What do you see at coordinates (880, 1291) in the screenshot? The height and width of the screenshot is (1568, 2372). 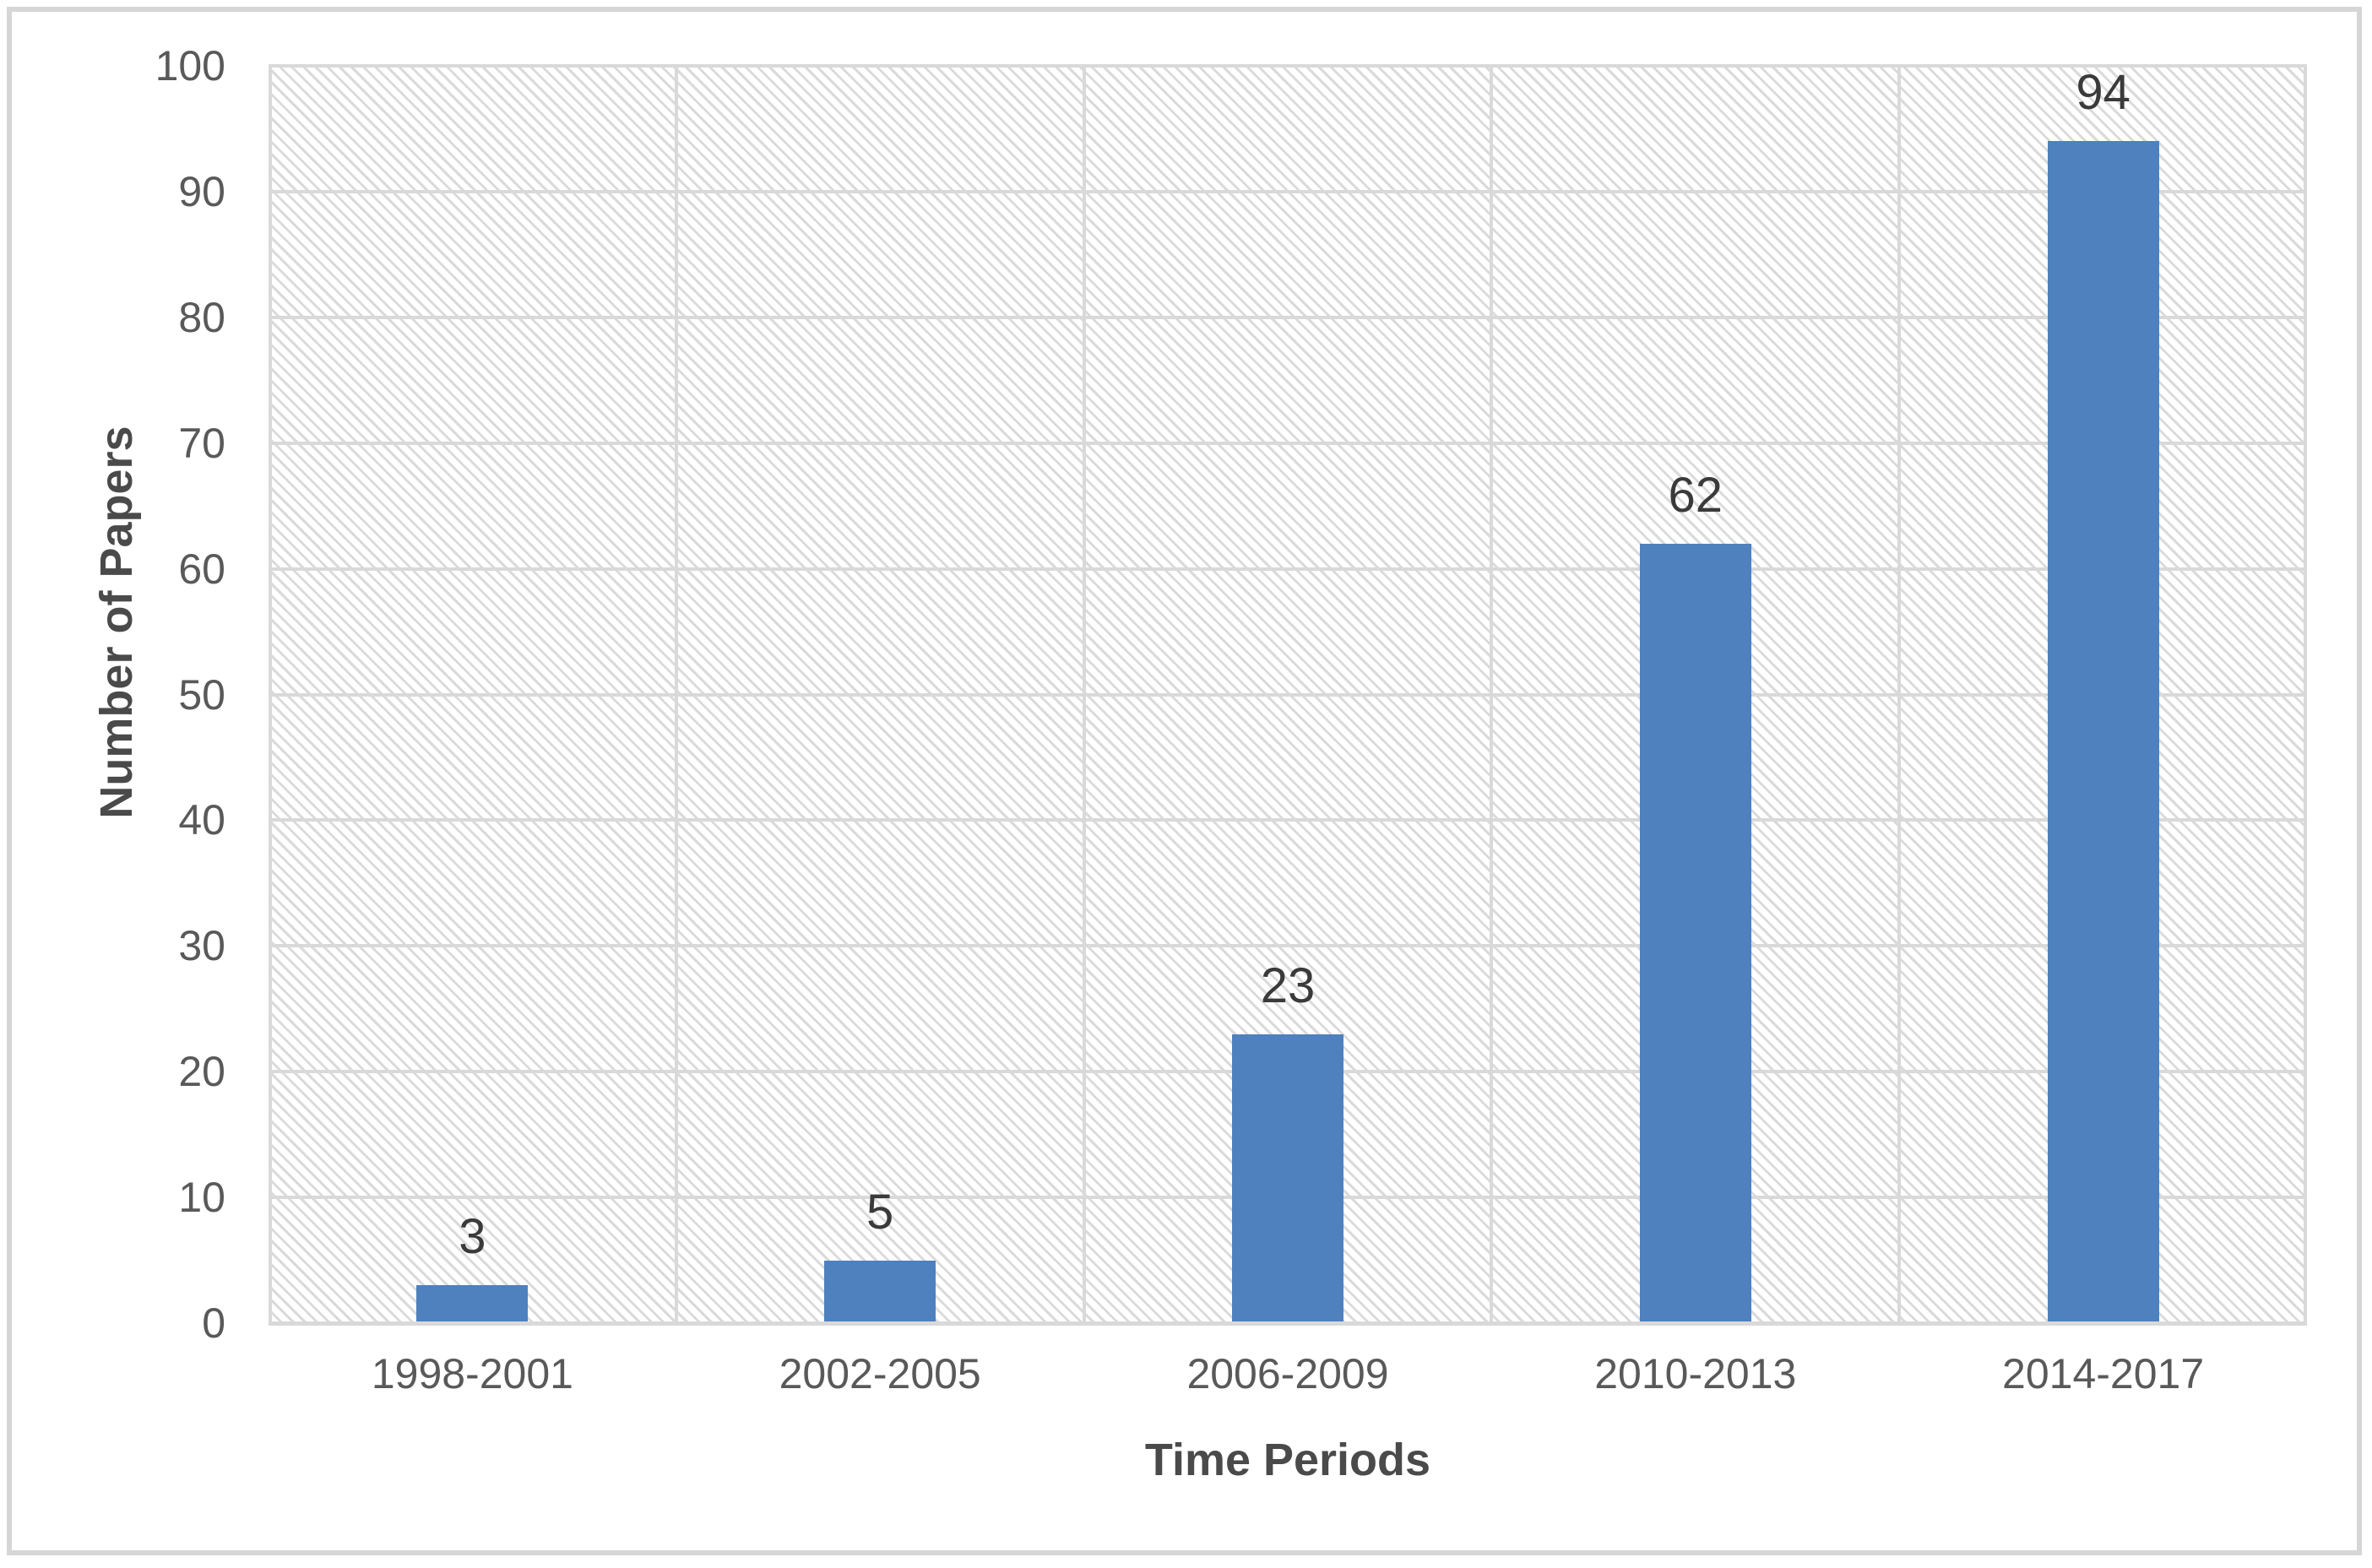 I see `bar-2002-2005` at bounding box center [880, 1291].